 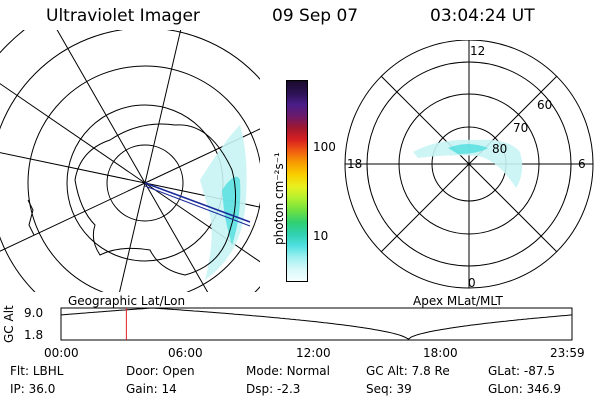 I want to click on colorbar, so click(x=297, y=181).